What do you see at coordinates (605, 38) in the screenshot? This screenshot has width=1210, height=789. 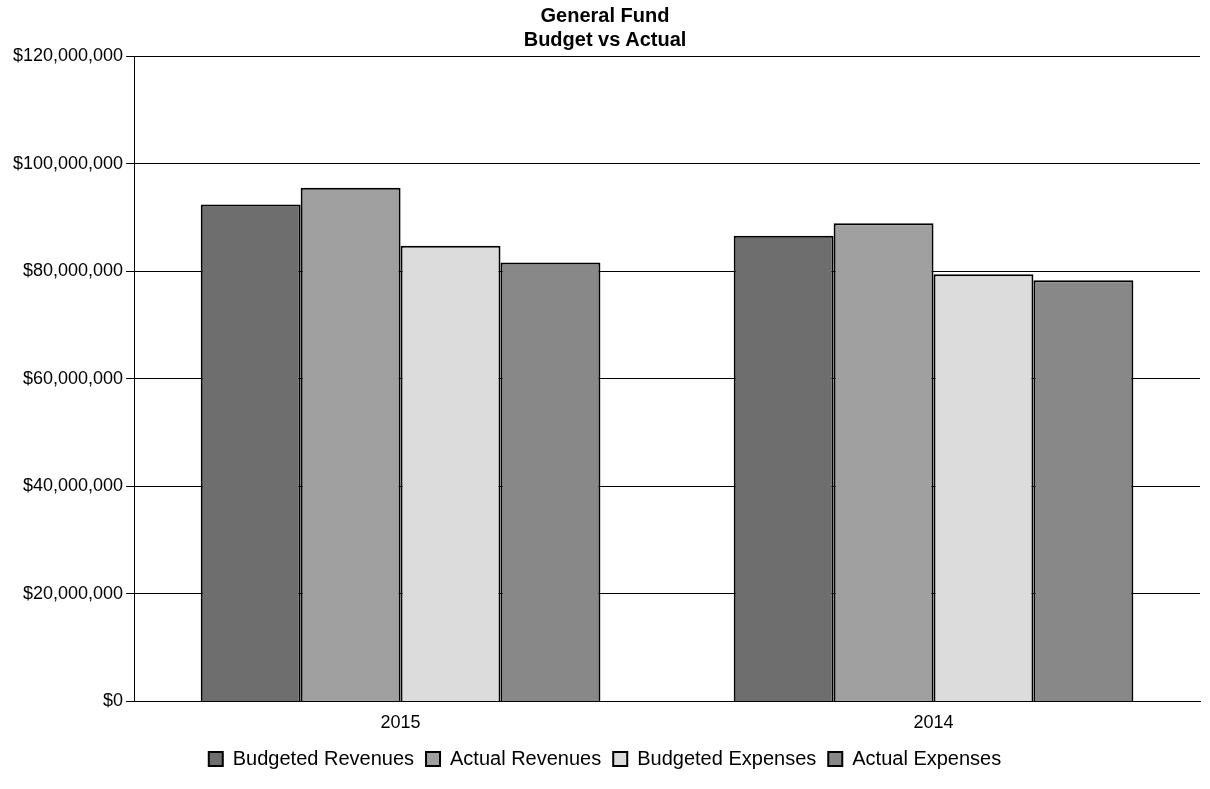 I see `text: Budget vs Actual` at bounding box center [605, 38].